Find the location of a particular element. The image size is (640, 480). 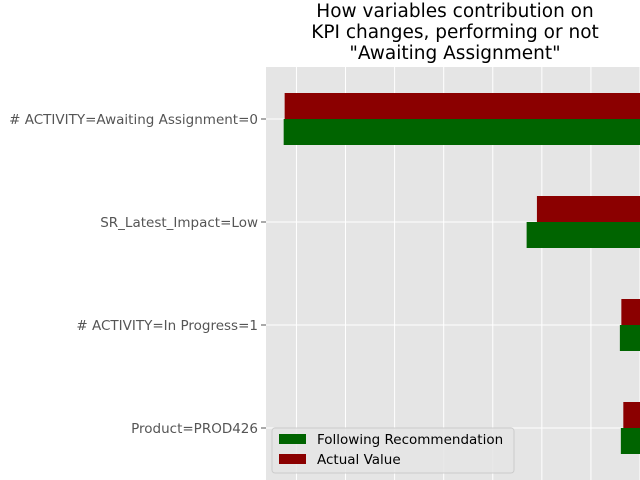

legend-box is located at coordinates (393, 450).